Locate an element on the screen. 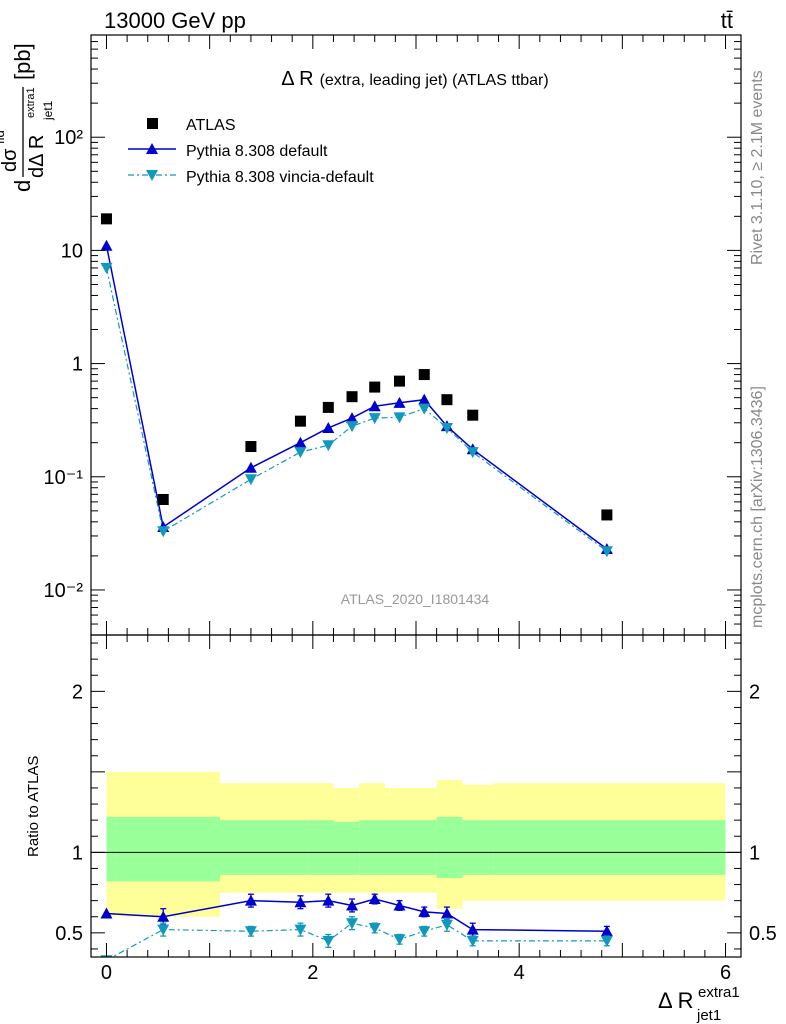 This screenshot has height=1024, width=786. header-right: tt̄ is located at coordinates (727, 20).